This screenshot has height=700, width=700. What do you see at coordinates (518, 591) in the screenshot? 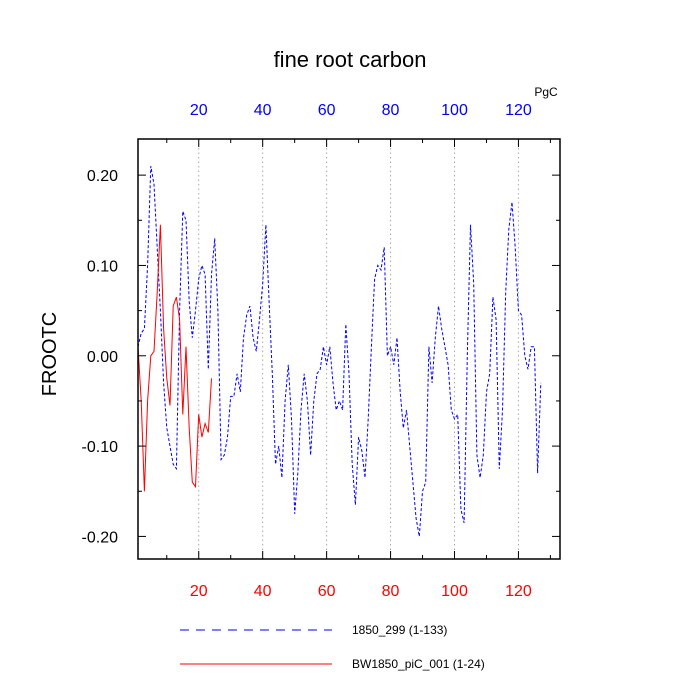
I see `x-tick-label: 120` at bounding box center [518, 591].